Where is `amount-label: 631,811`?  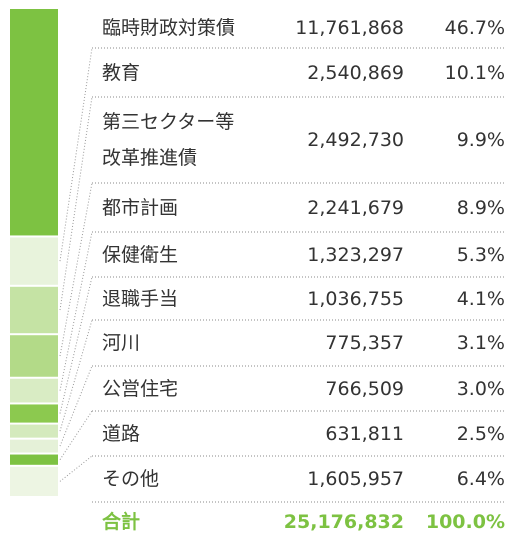 amount-label: 631,811 is located at coordinates (364, 433).